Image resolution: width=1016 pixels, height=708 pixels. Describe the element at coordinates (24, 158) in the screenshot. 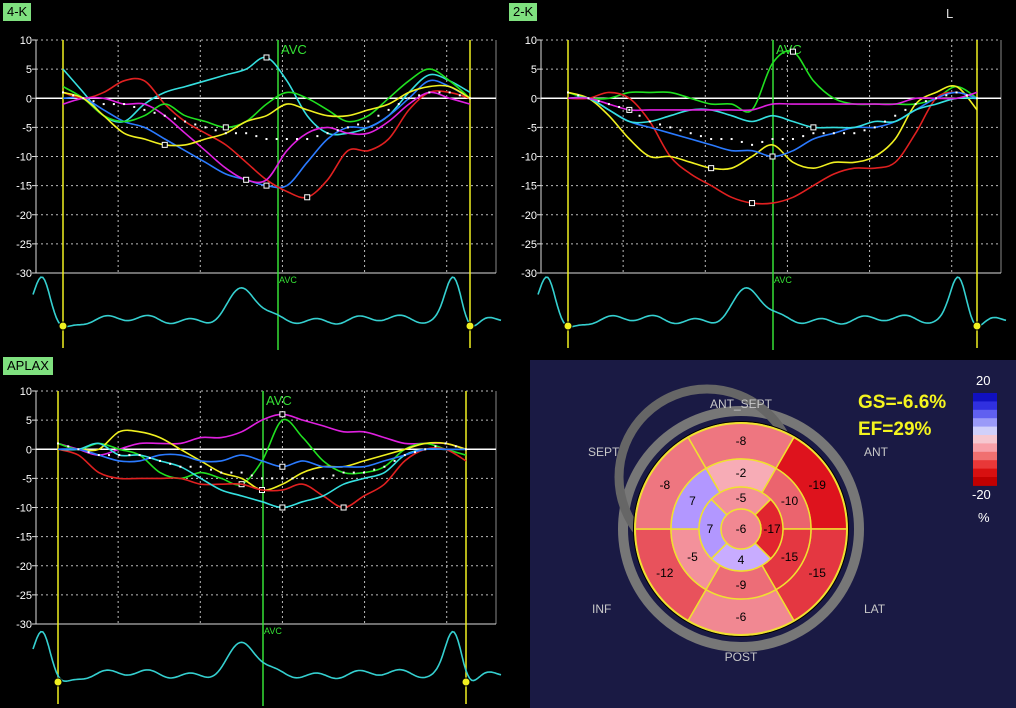

I see `y-tick-label: -10` at that location.